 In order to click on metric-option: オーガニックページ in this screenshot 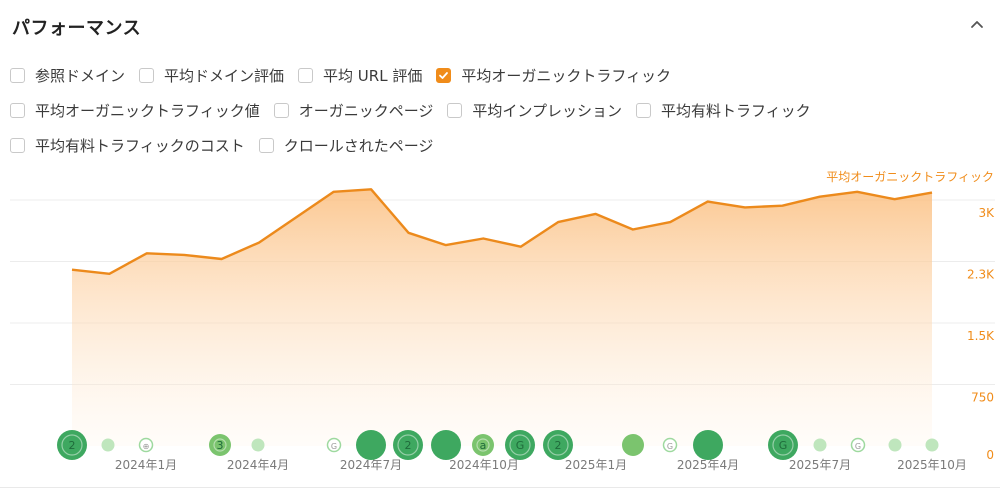, I will do `click(354, 110)`.